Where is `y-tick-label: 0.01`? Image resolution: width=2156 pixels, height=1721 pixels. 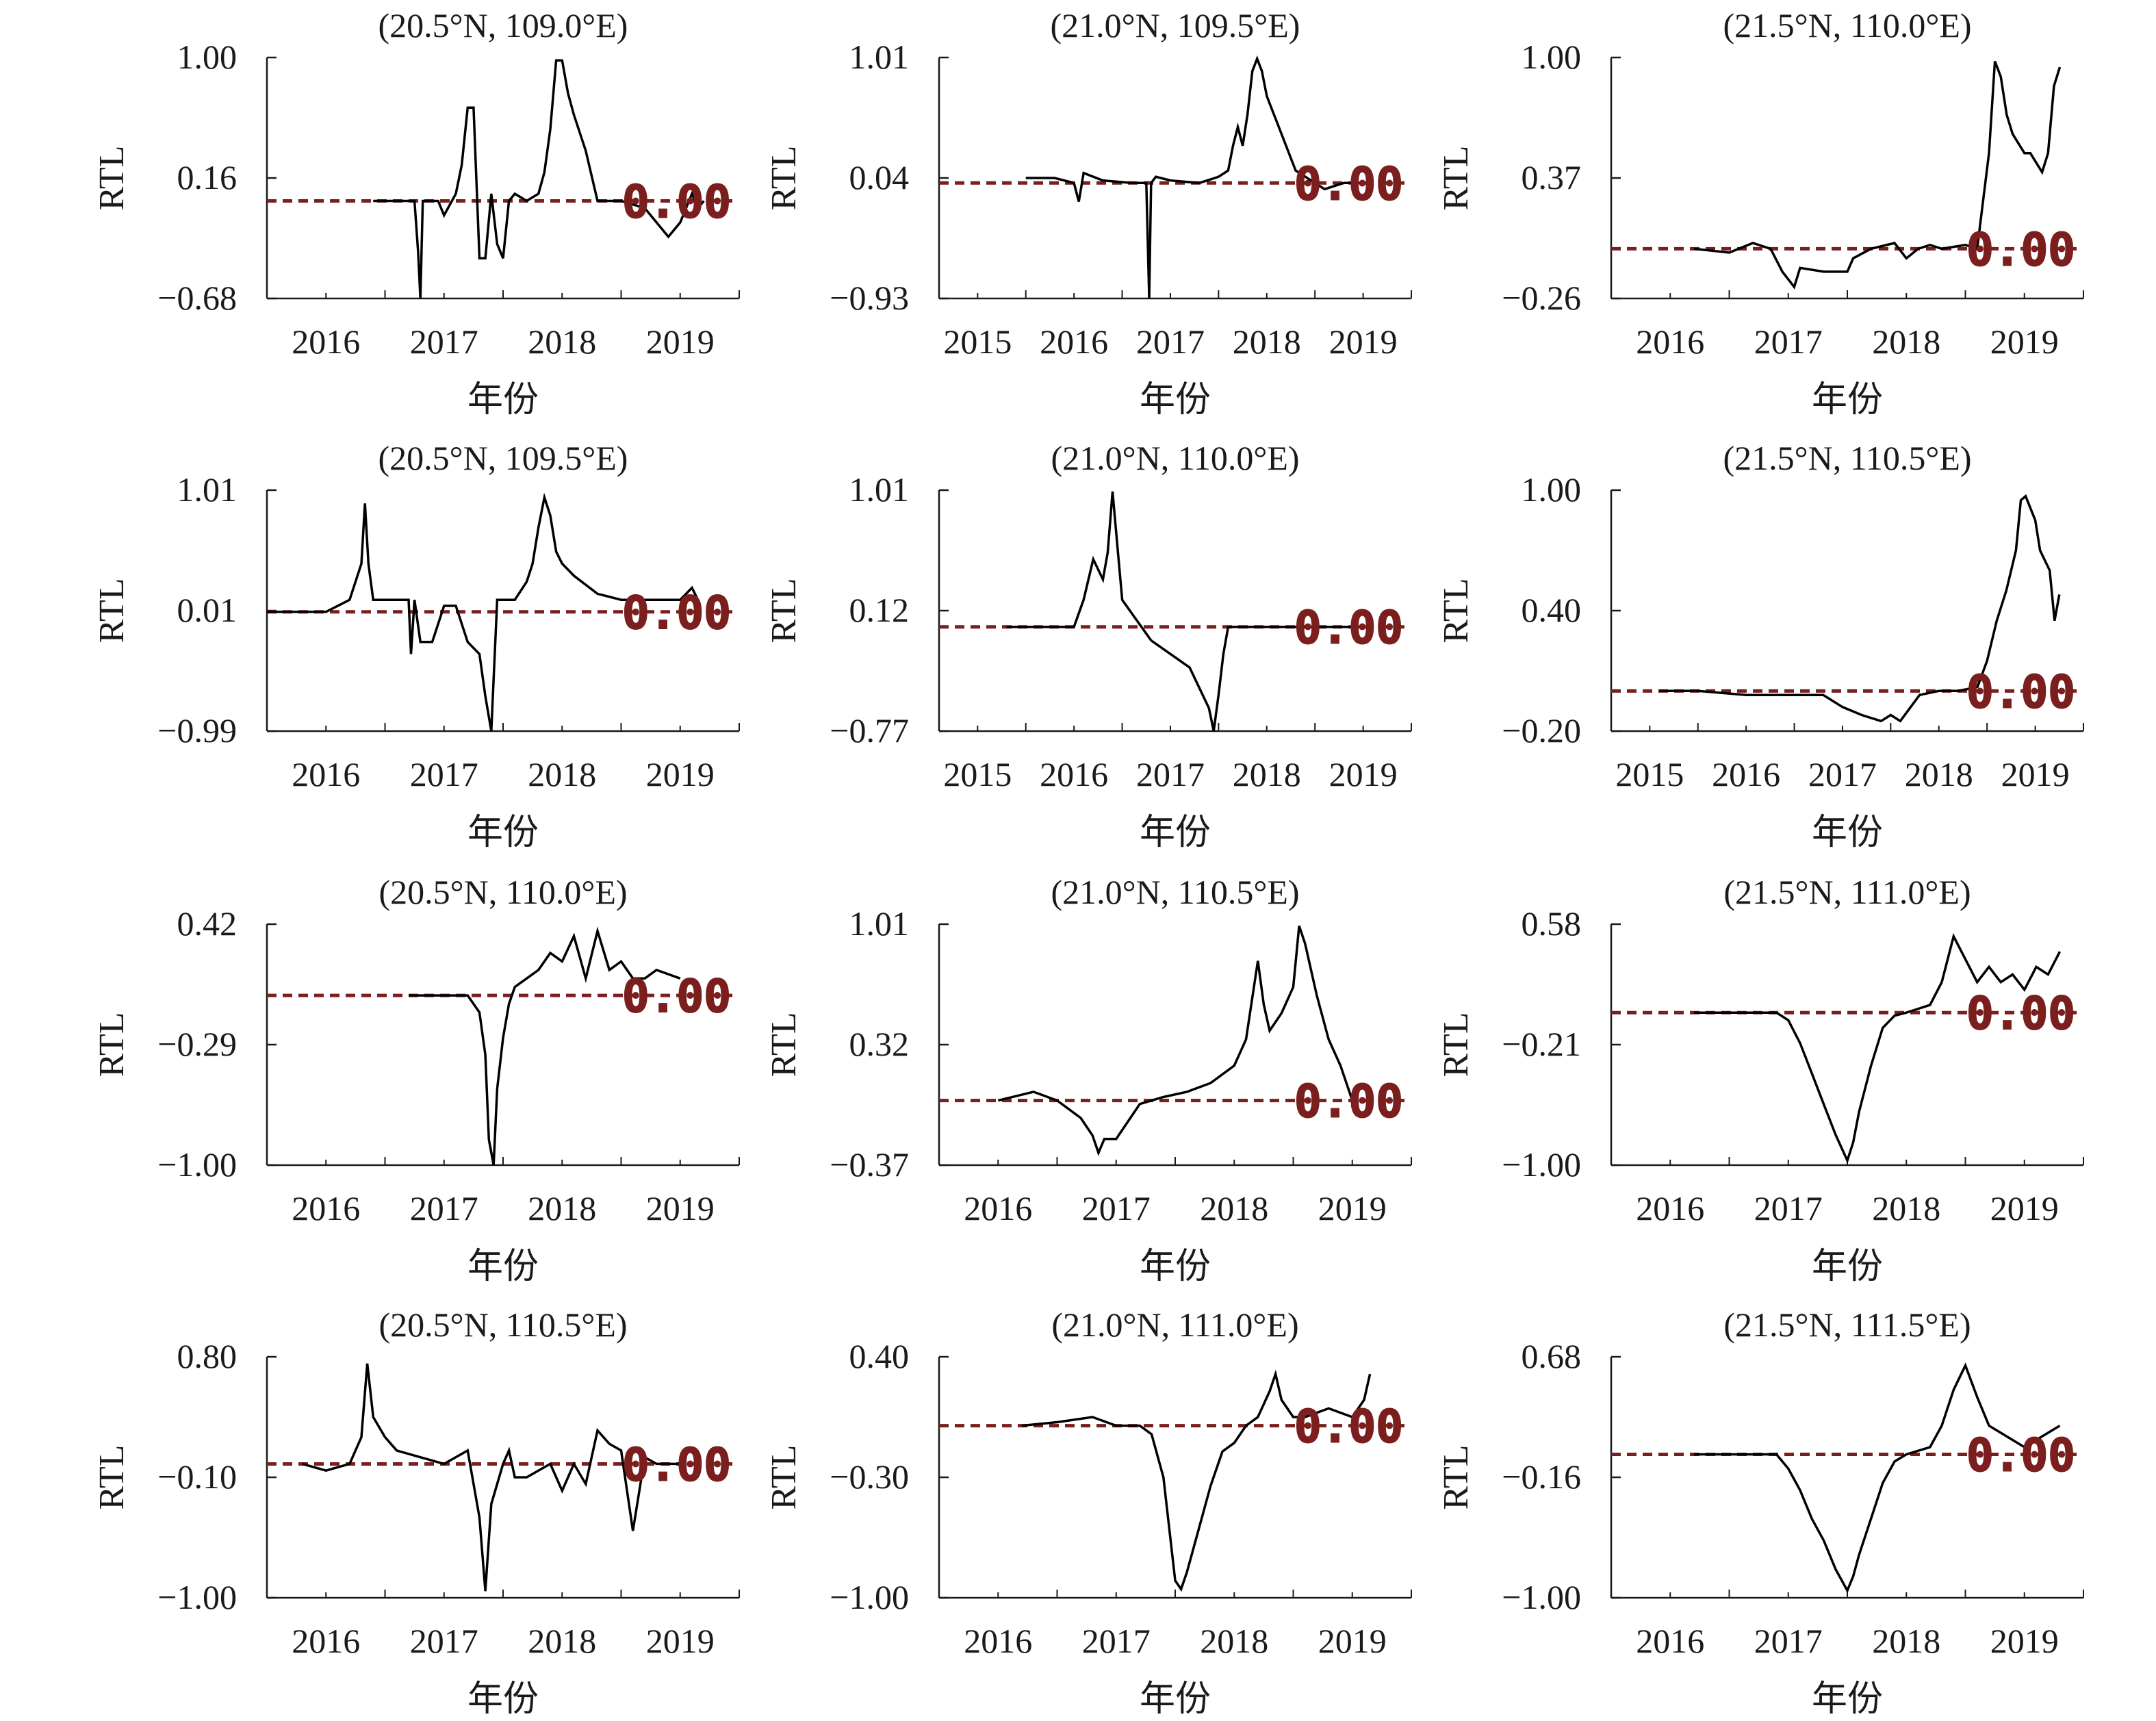 y-tick-label: 0.01 is located at coordinates (207, 610).